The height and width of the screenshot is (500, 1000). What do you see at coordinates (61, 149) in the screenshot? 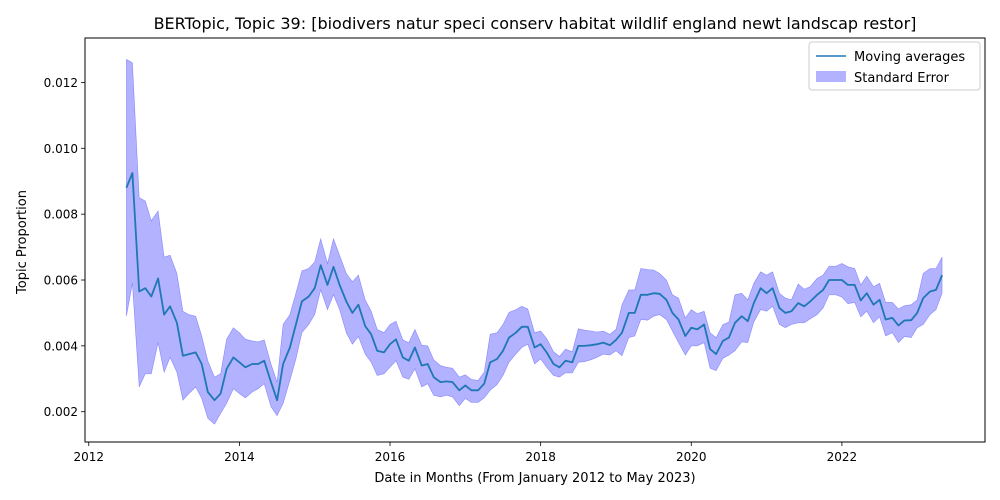
I see `y-tick-label: 0.010` at bounding box center [61, 149].